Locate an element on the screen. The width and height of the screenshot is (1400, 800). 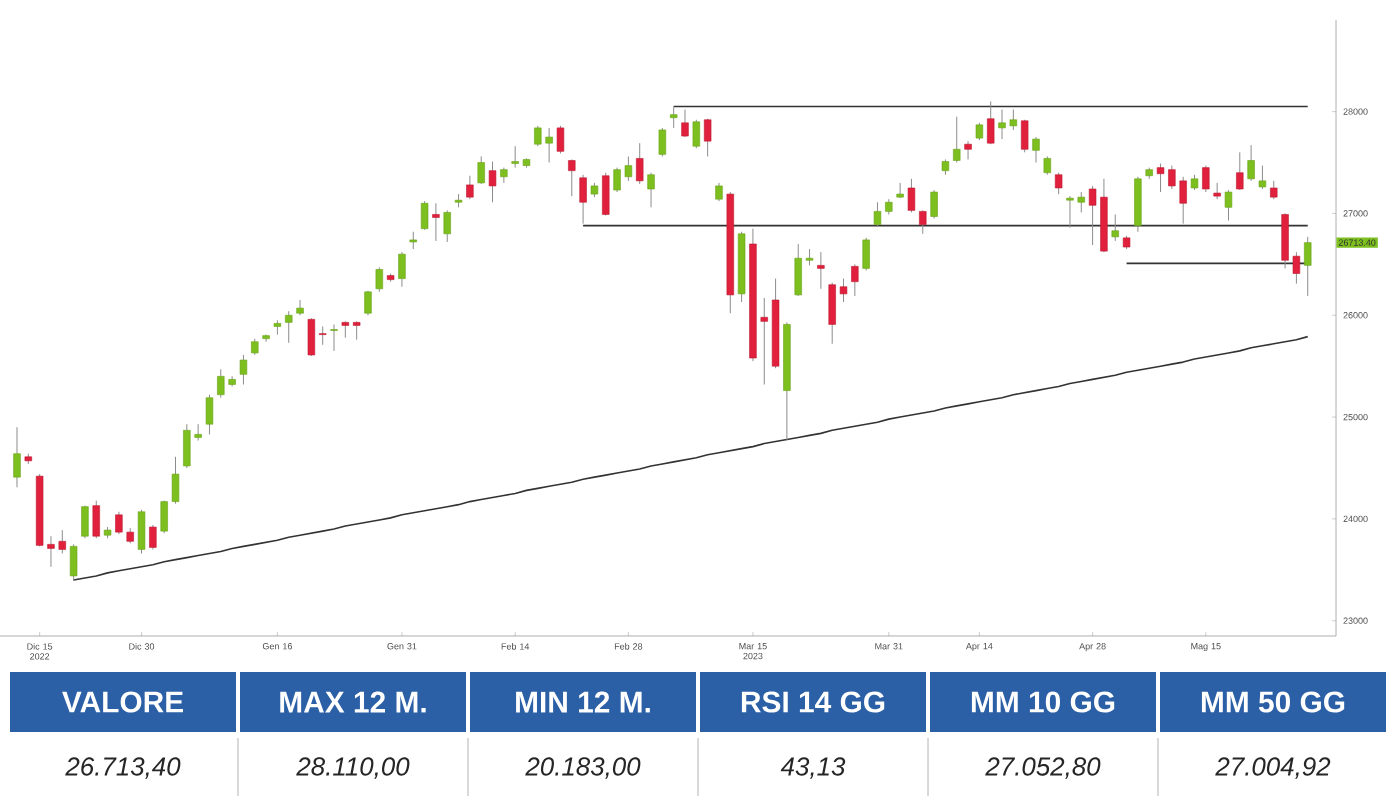
text: 27.004,92 is located at coordinates (1273, 768).